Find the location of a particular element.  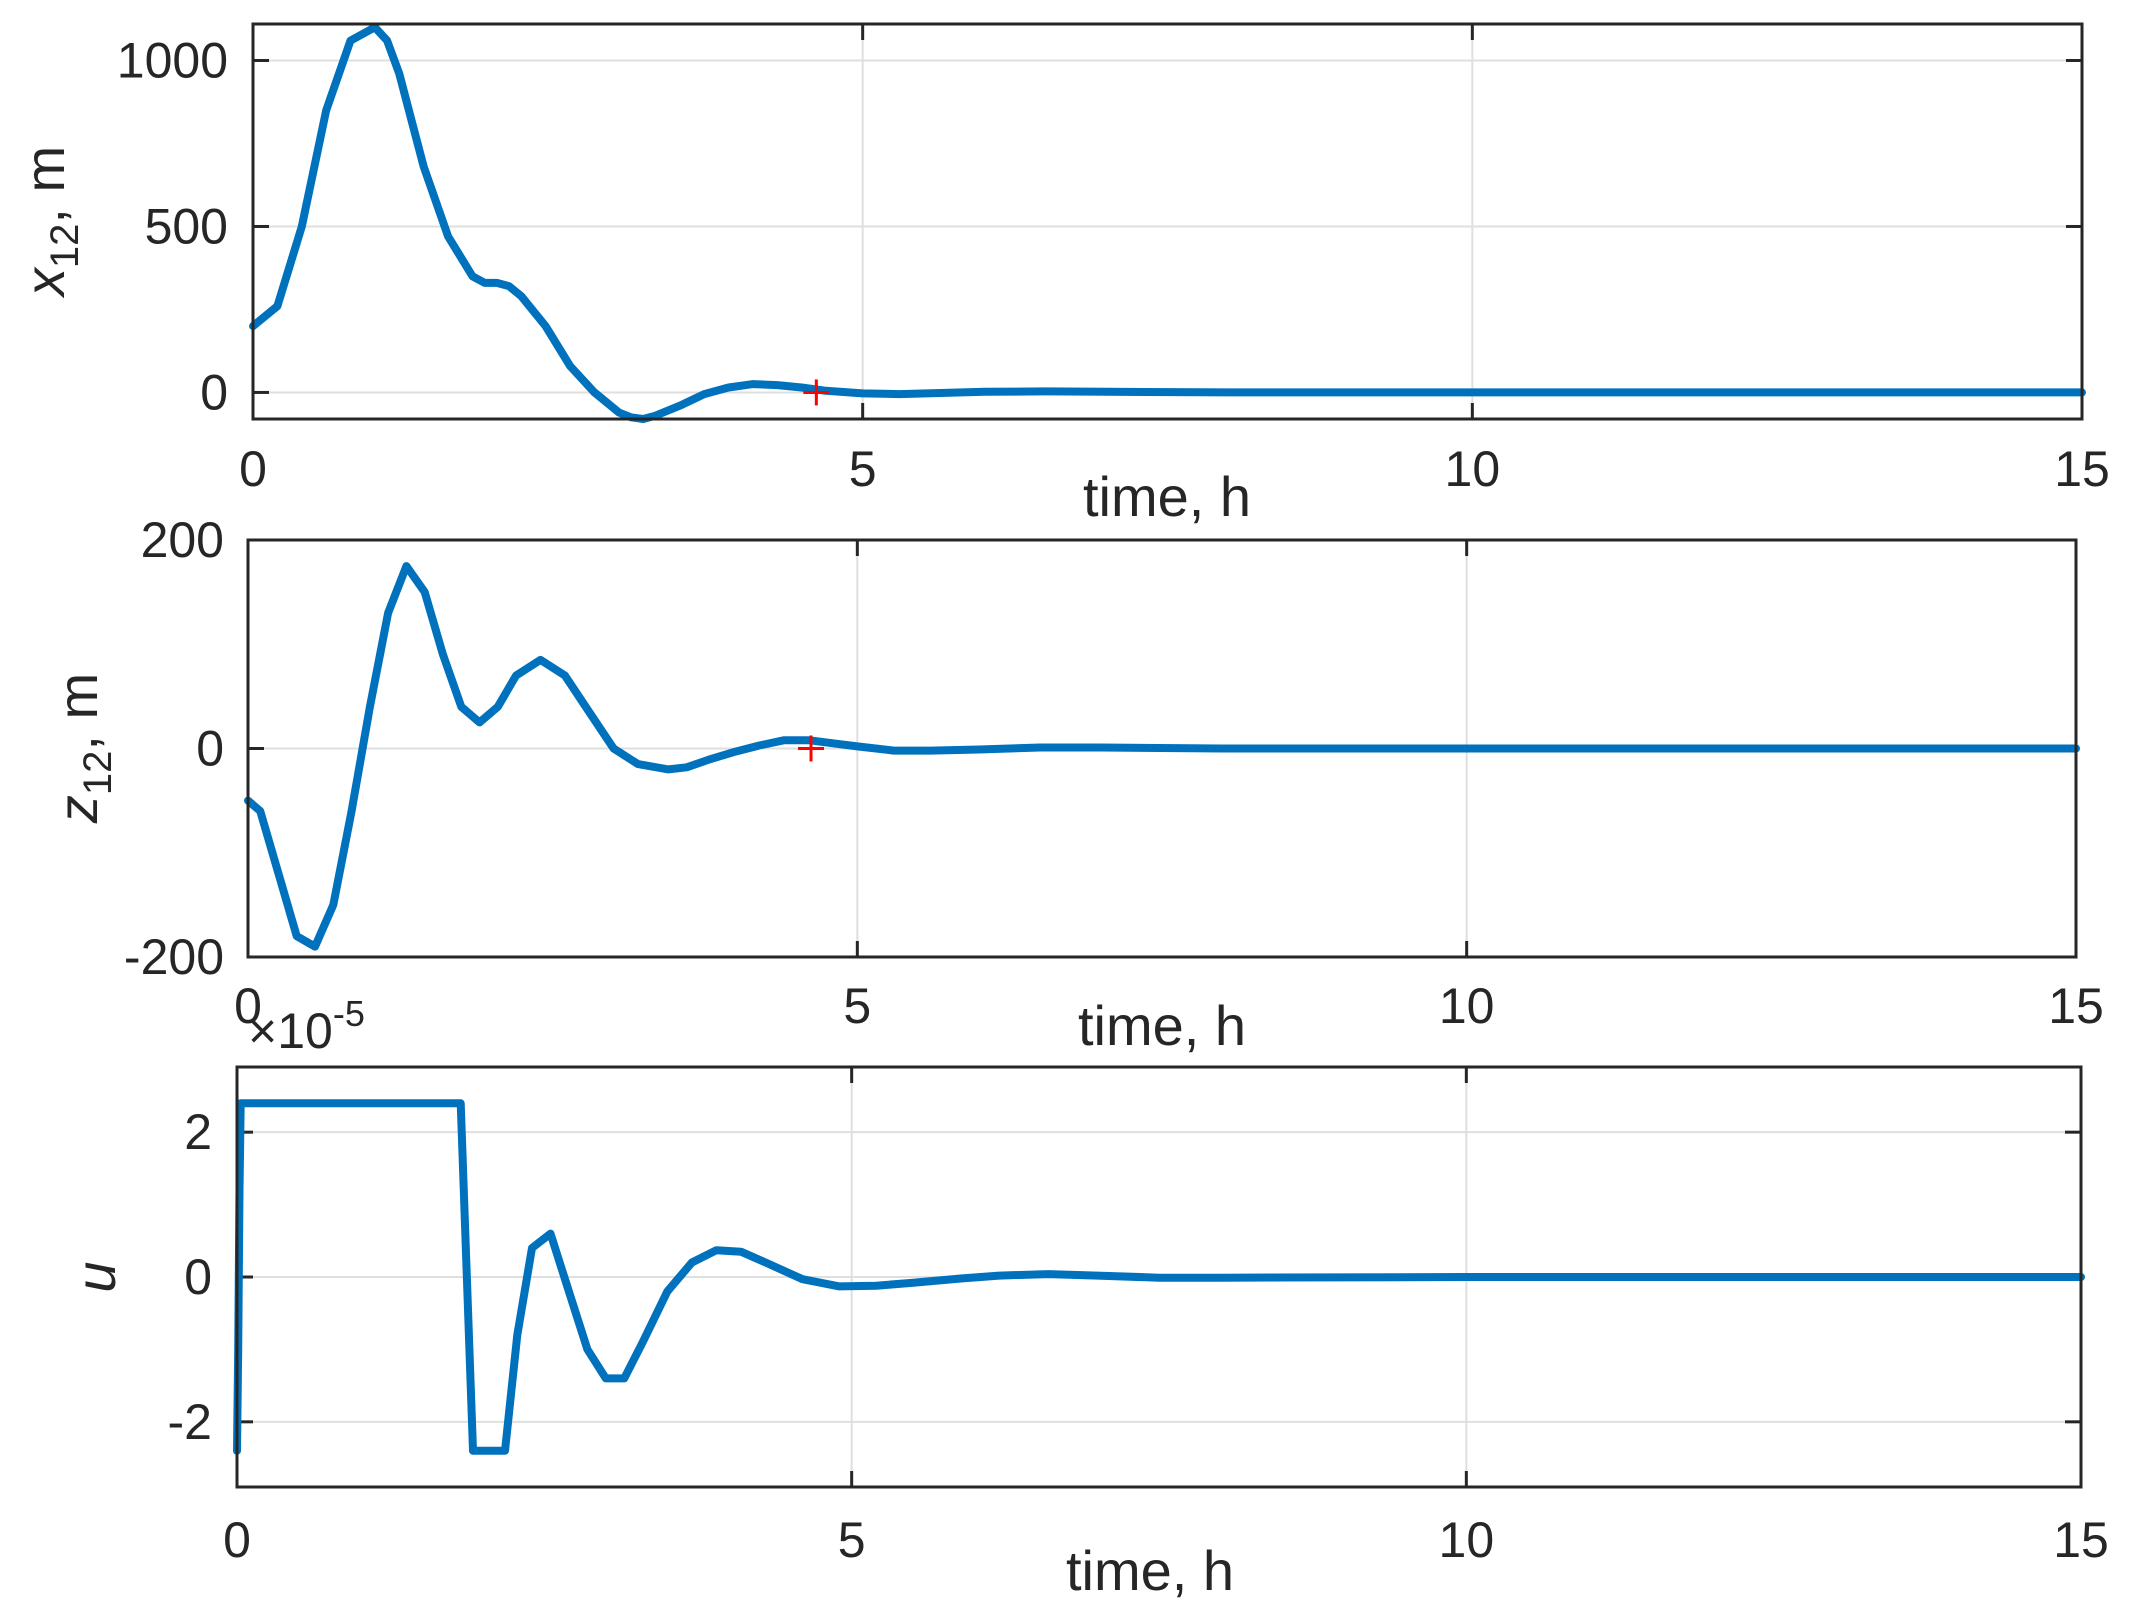

exponent-power: -5 is located at coordinates (349, 1013).